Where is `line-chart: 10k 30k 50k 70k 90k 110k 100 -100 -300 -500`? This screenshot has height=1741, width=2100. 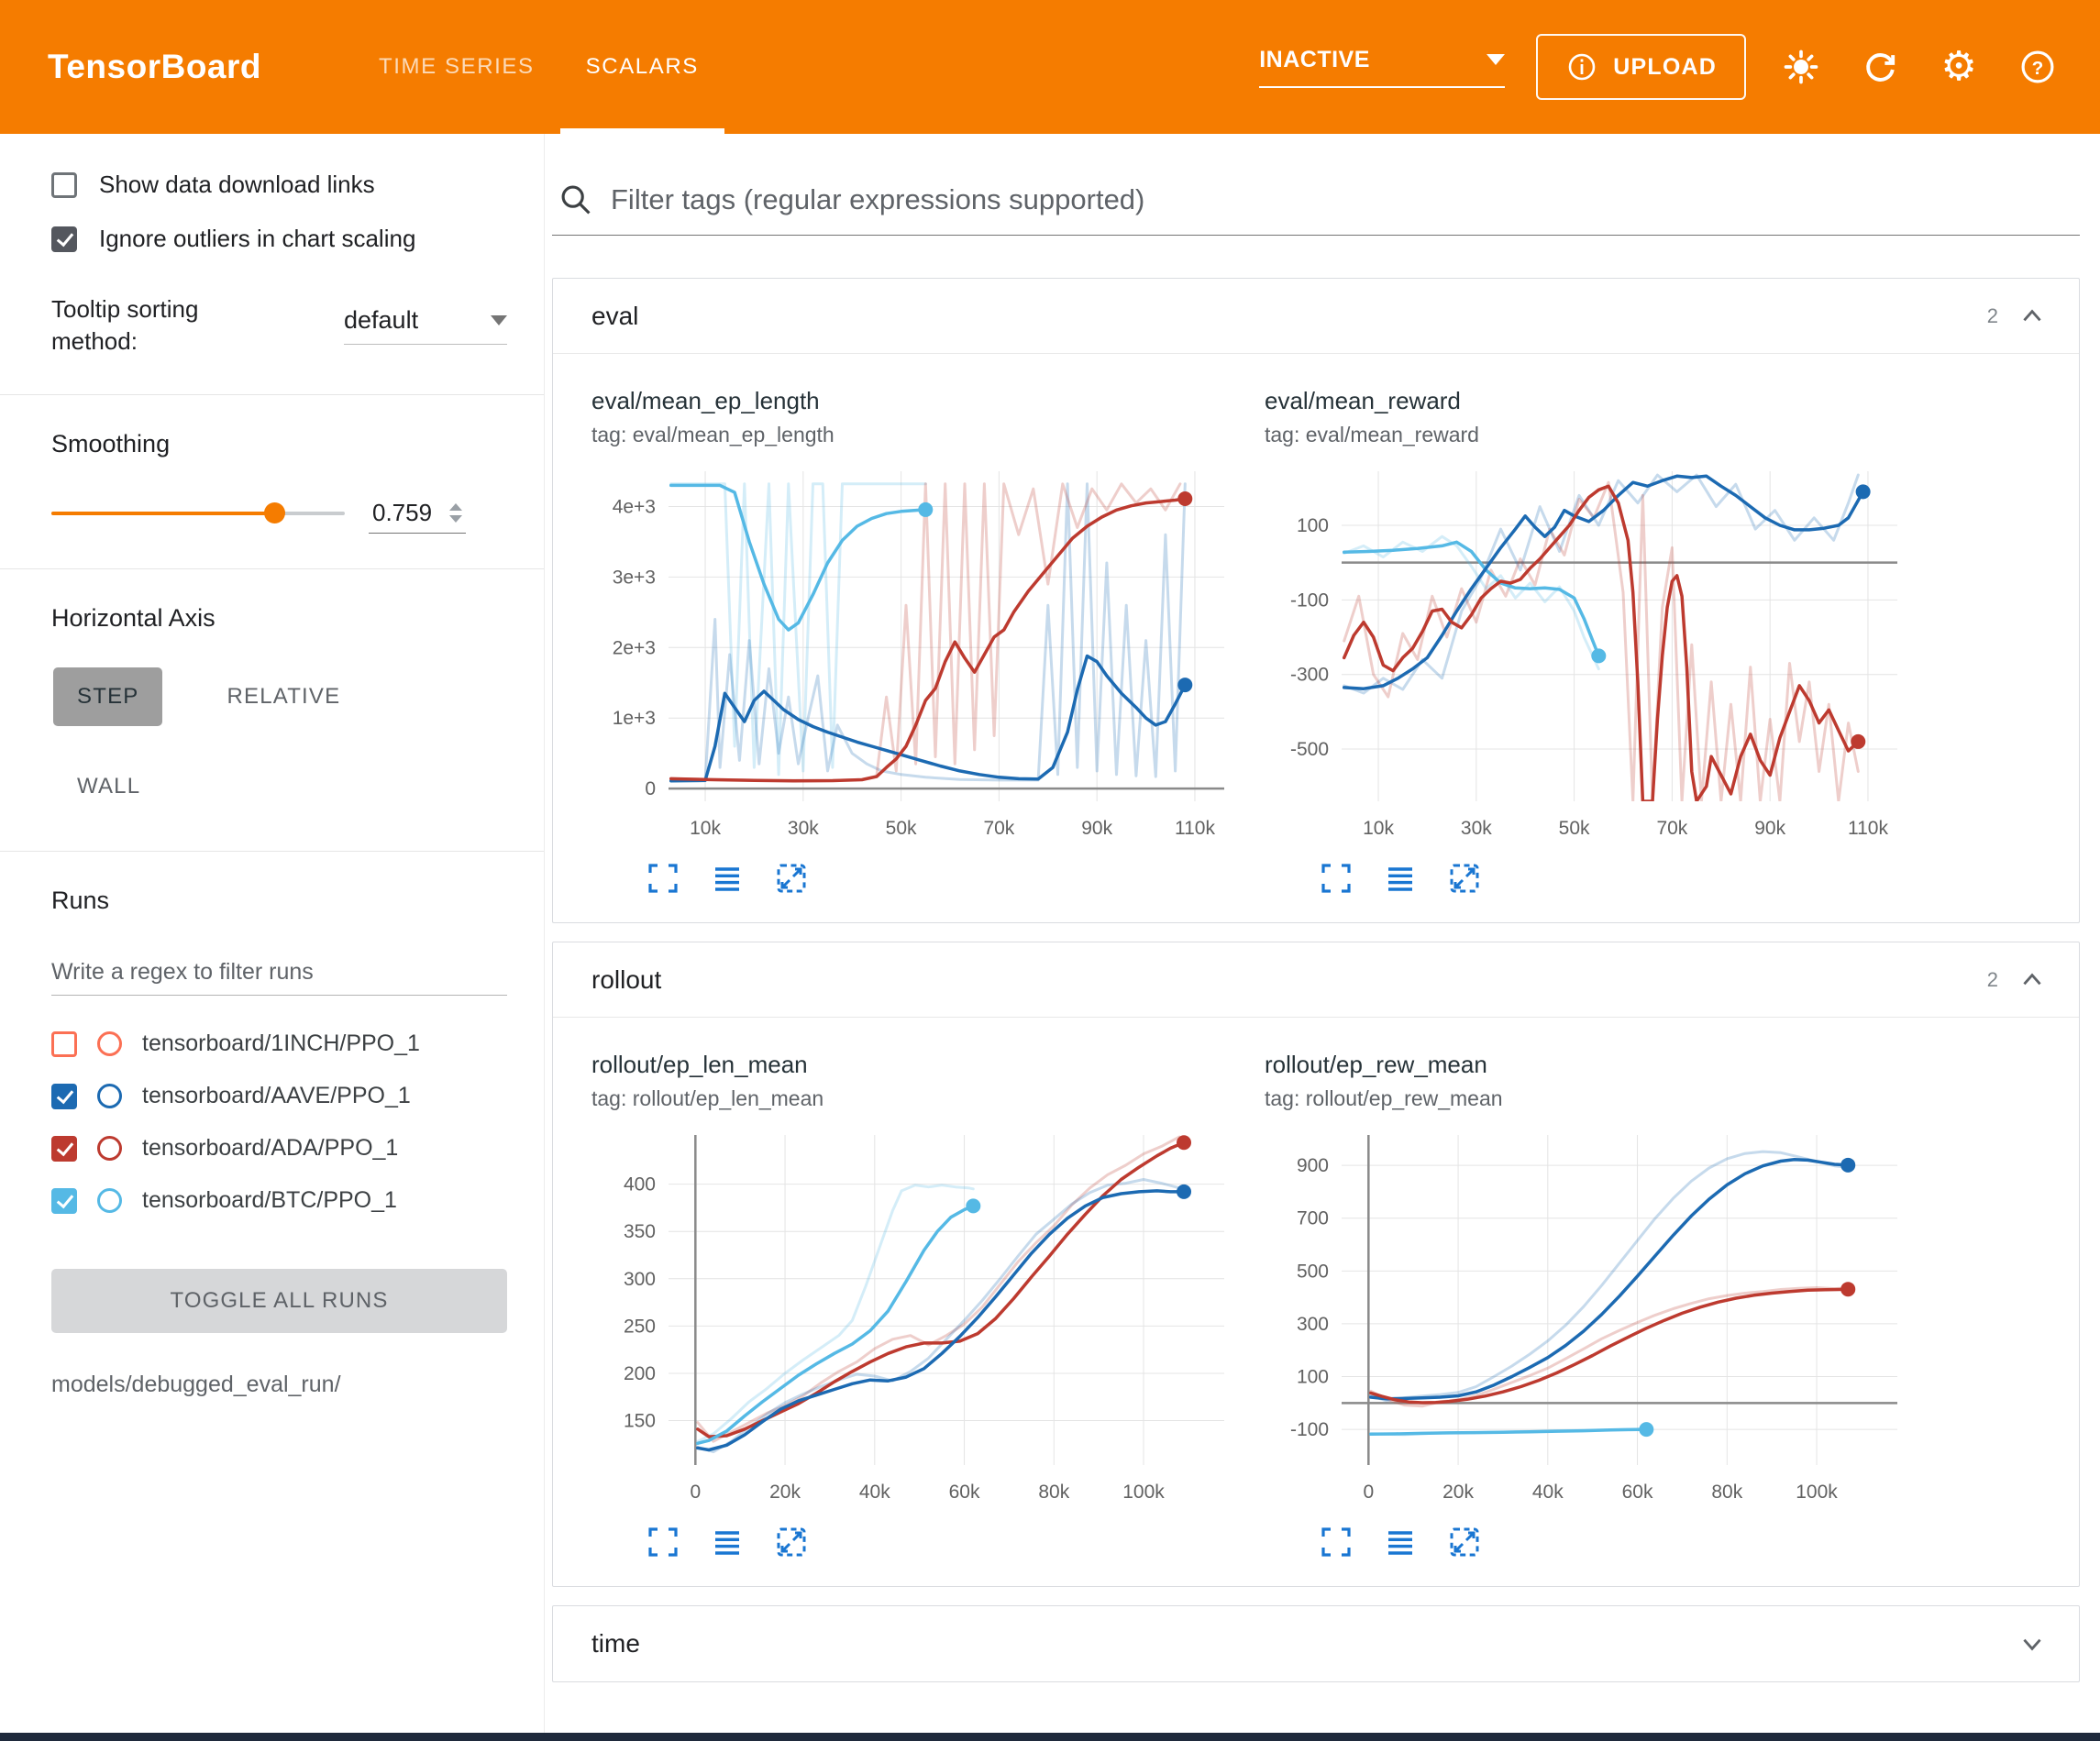 line-chart: 10k 30k 50k 70k 90k 110k 100 -100 -300 -500 is located at coordinates (1588, 655).